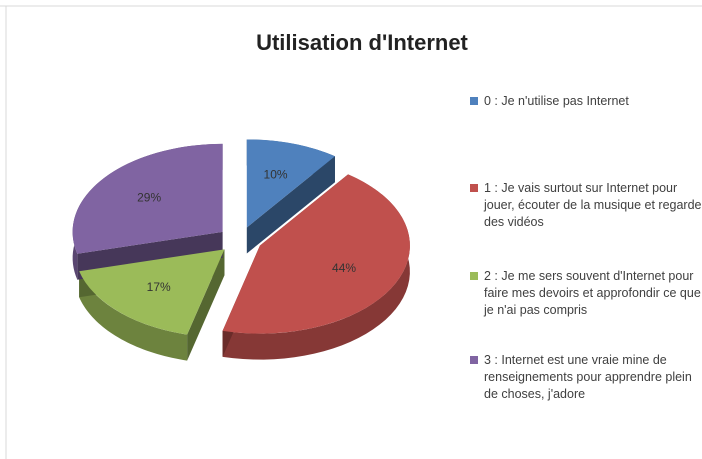 The width and height of the screenshot is (702, 459). I want to click on legend-label: 0 : Je n'utilise pas Internet, so click(556, 101).